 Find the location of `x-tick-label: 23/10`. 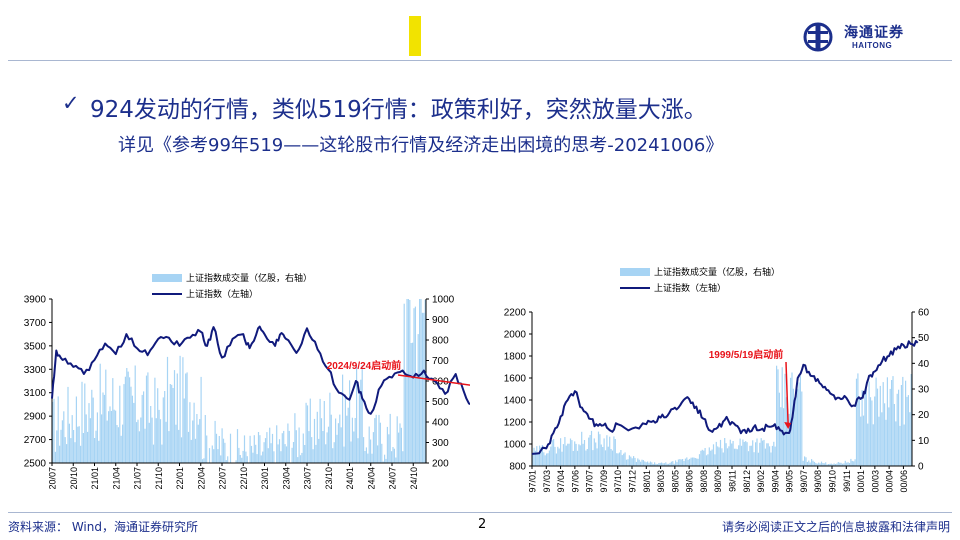

x-tick-label: 23/10 is located at coordinates (329, 478).